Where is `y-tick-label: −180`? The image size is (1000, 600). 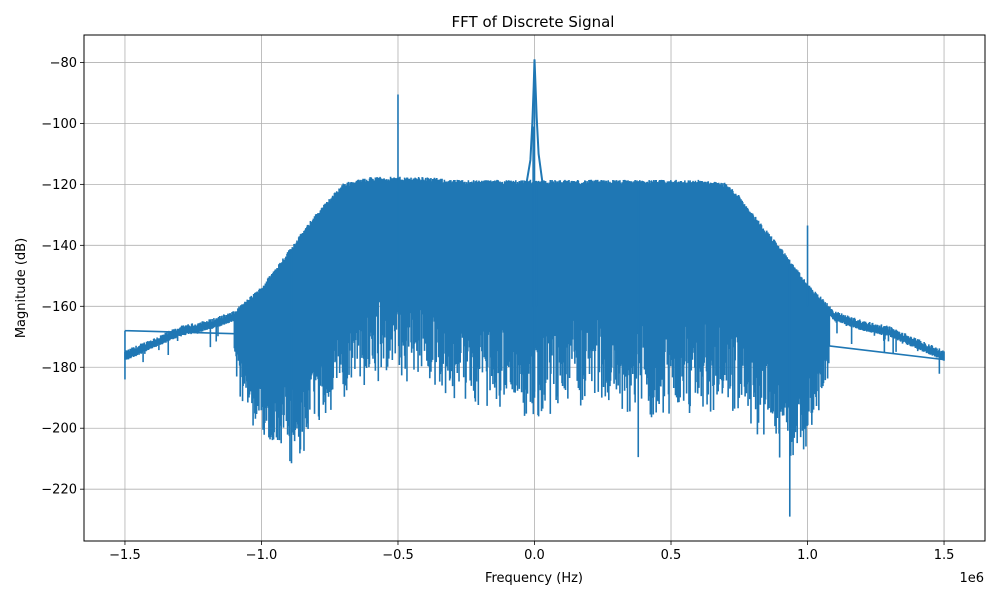
y-tick-label: −180 is located at coordinates (59, 368).